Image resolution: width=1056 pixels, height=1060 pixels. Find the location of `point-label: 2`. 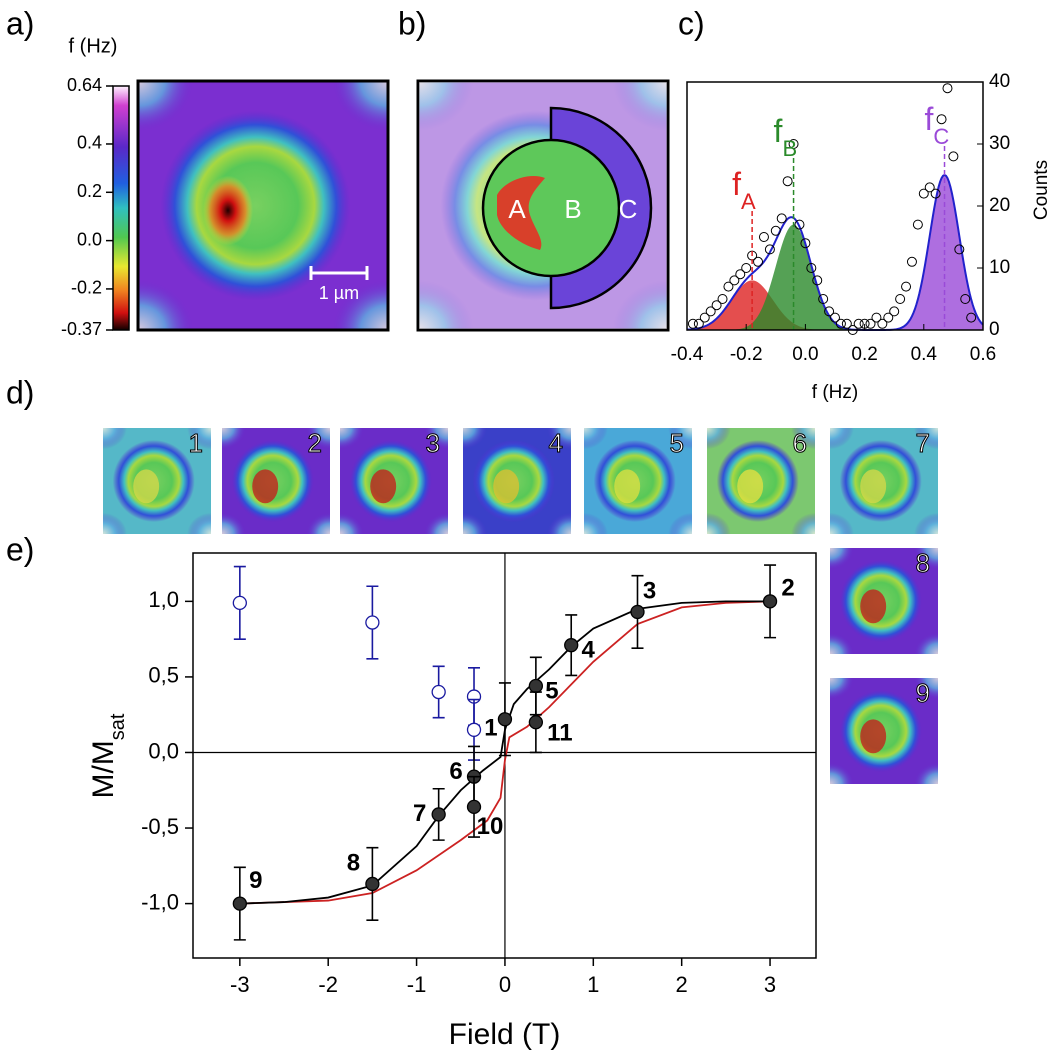

point-label: 2 is located at coordinates (787, 588).